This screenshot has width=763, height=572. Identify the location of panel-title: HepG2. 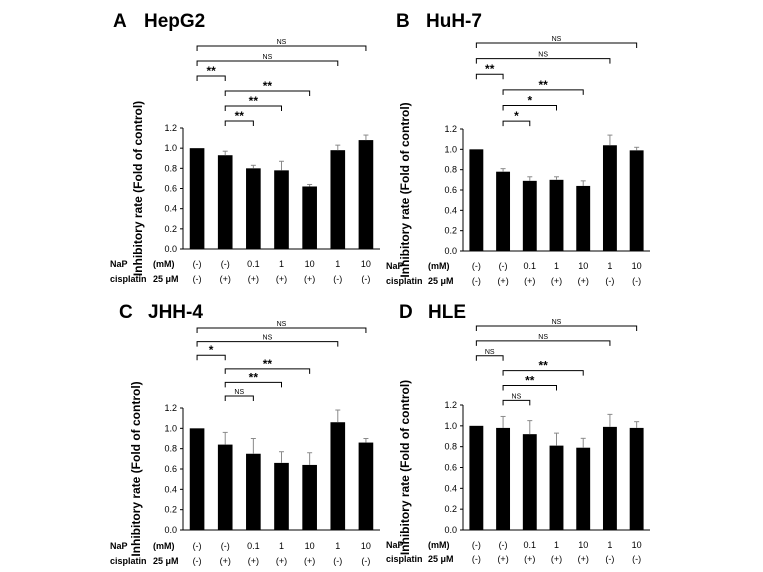
(174, 21).